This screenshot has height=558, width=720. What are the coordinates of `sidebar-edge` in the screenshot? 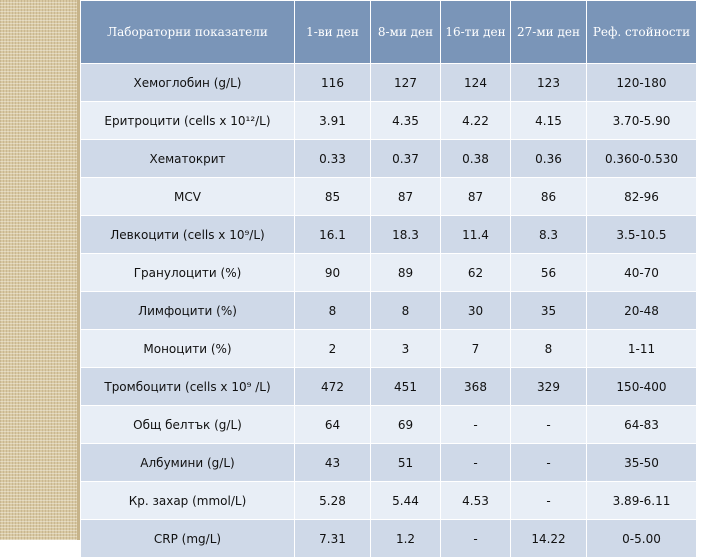 It's located at (78, 270).